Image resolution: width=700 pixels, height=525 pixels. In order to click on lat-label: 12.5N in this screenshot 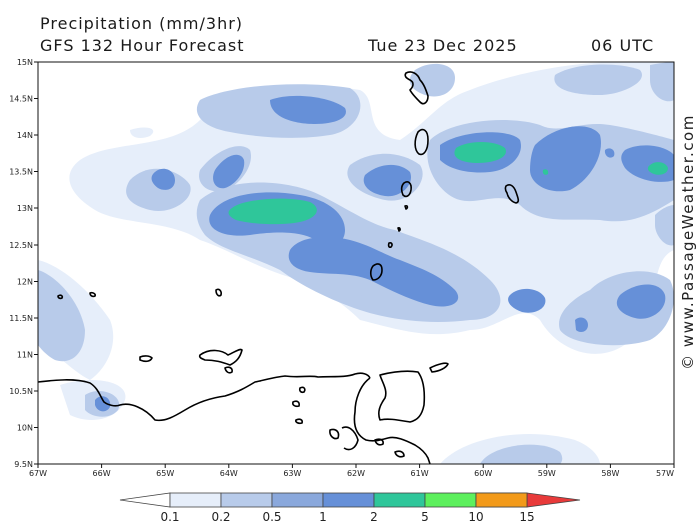, I will do `click(21, 245)`.